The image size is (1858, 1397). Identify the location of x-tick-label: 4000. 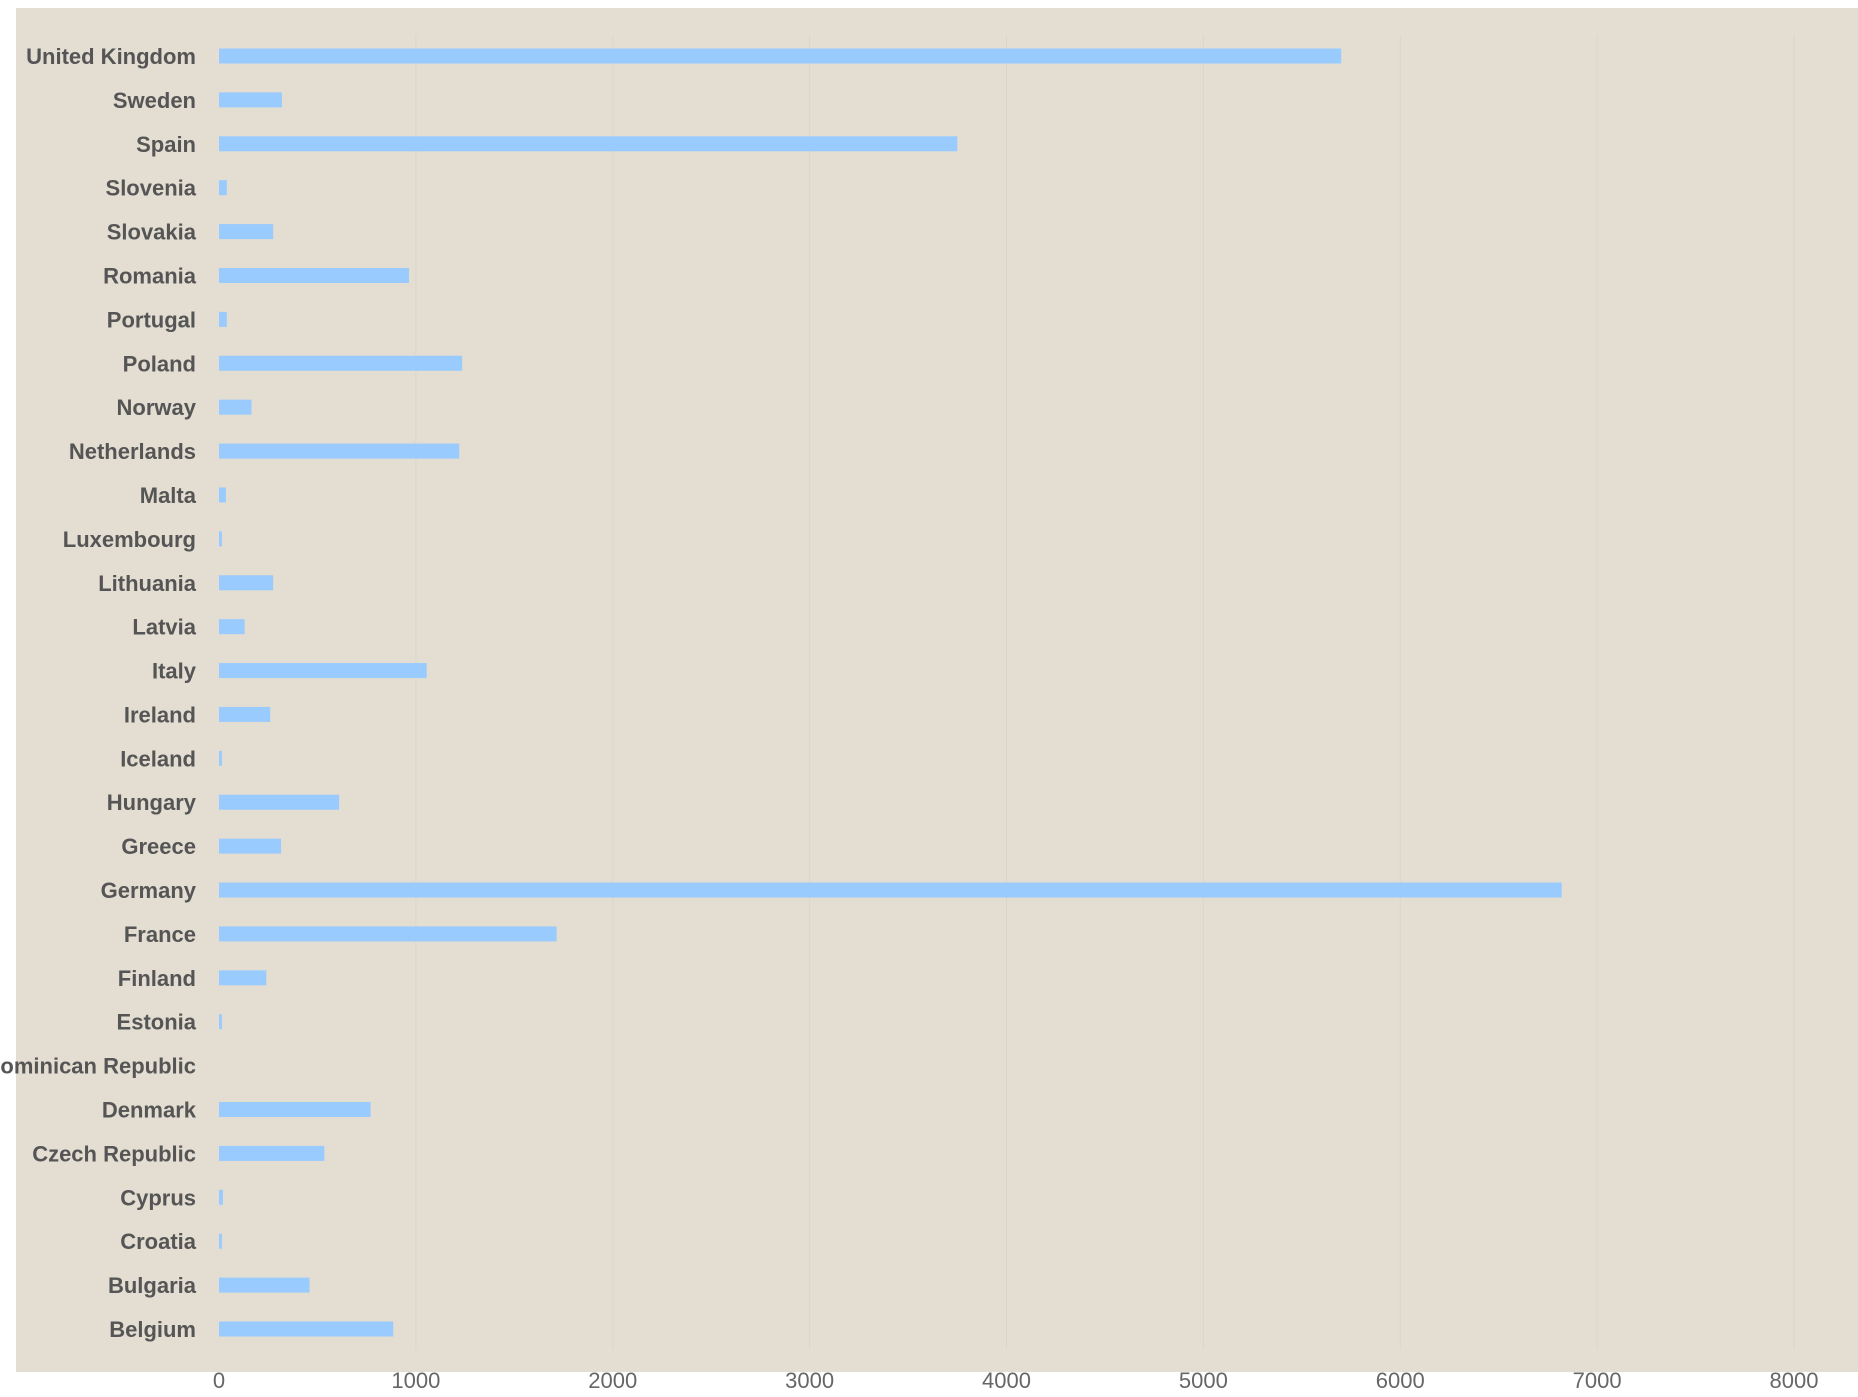
(1006, 1380).